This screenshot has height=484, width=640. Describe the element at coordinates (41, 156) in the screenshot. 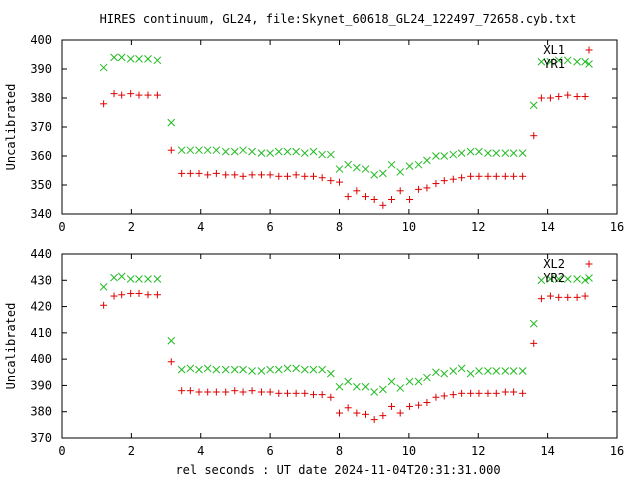

I see `y-tick-label: 360` at that location.